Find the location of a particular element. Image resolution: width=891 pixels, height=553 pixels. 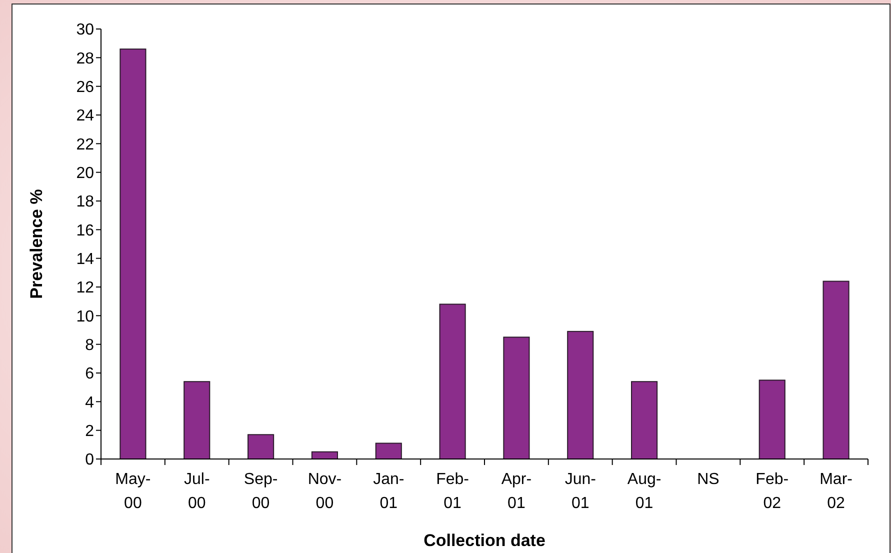

y-tick-label: 16 is located at coordinates (85, 231).